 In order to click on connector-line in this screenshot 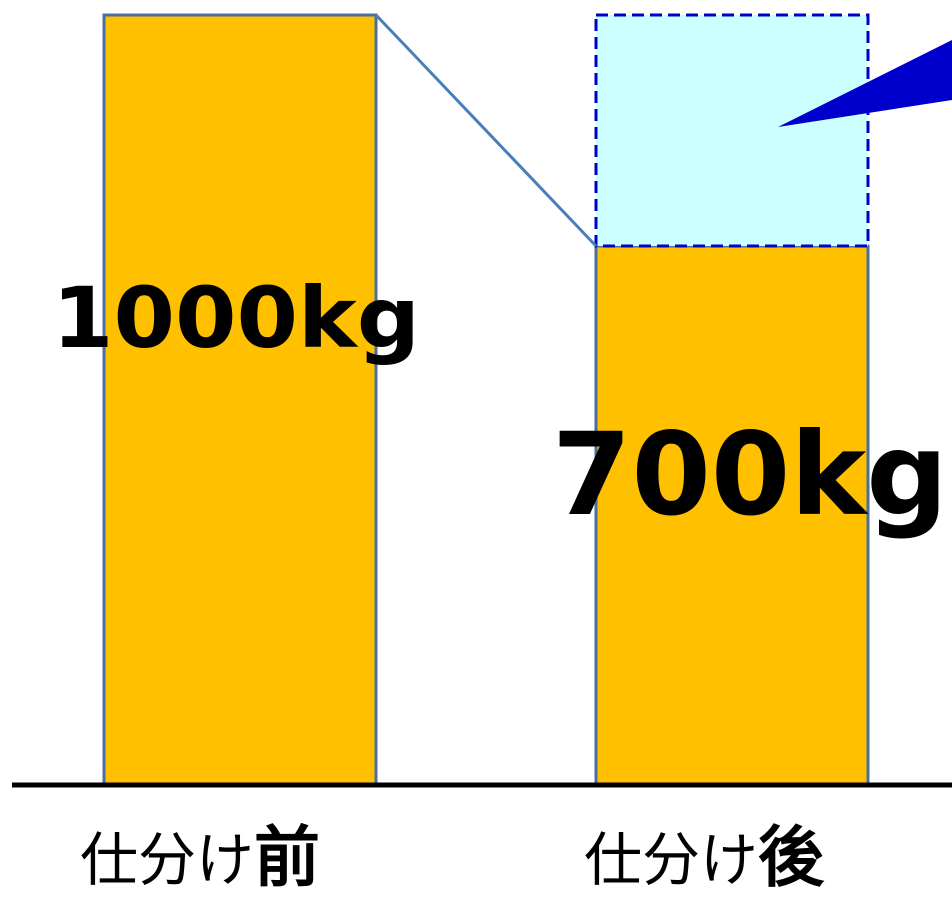, I will do `click(486, 130)`.